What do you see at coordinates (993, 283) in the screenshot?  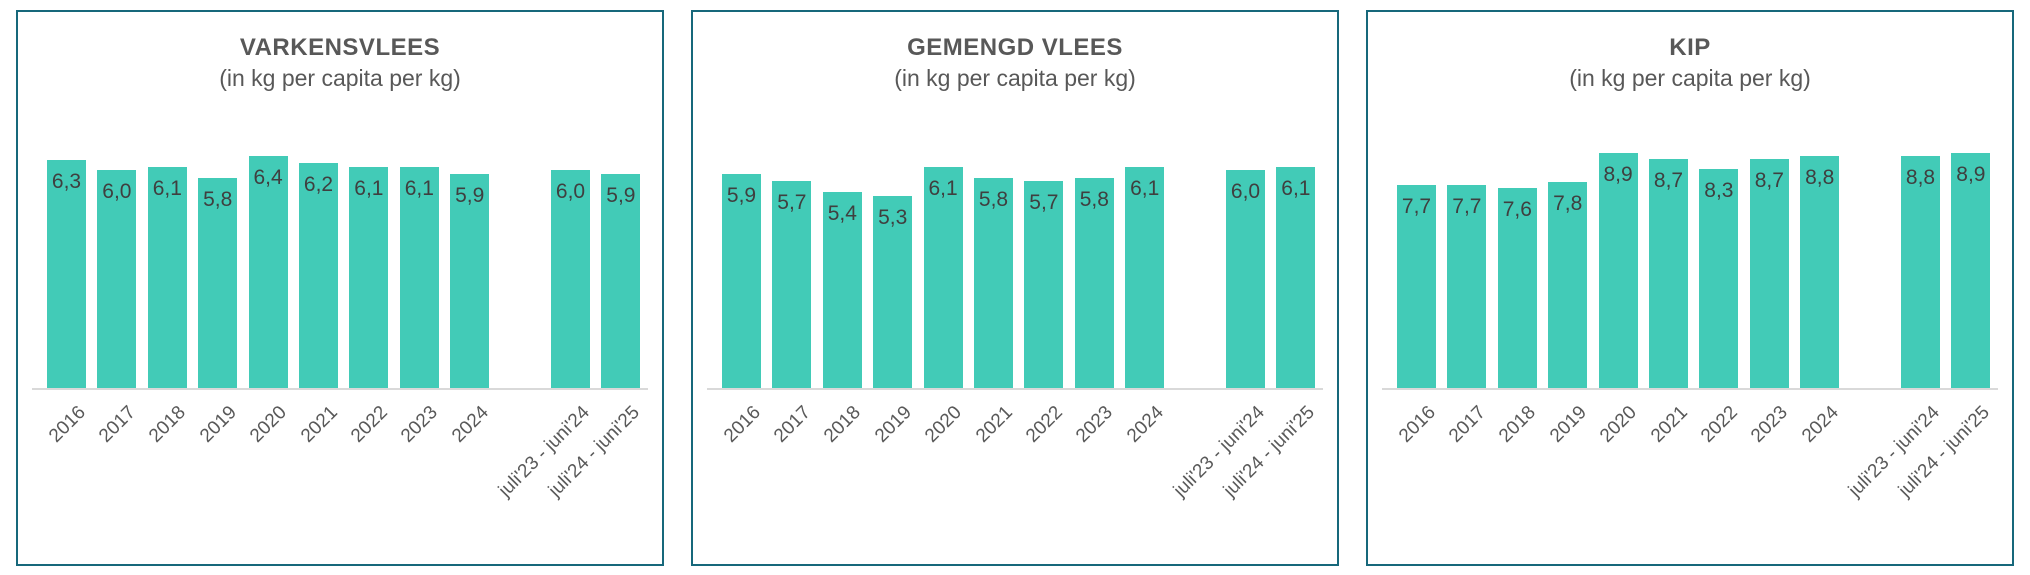 I see `bar-2021: 5,8` at bounding box center [993, 283].